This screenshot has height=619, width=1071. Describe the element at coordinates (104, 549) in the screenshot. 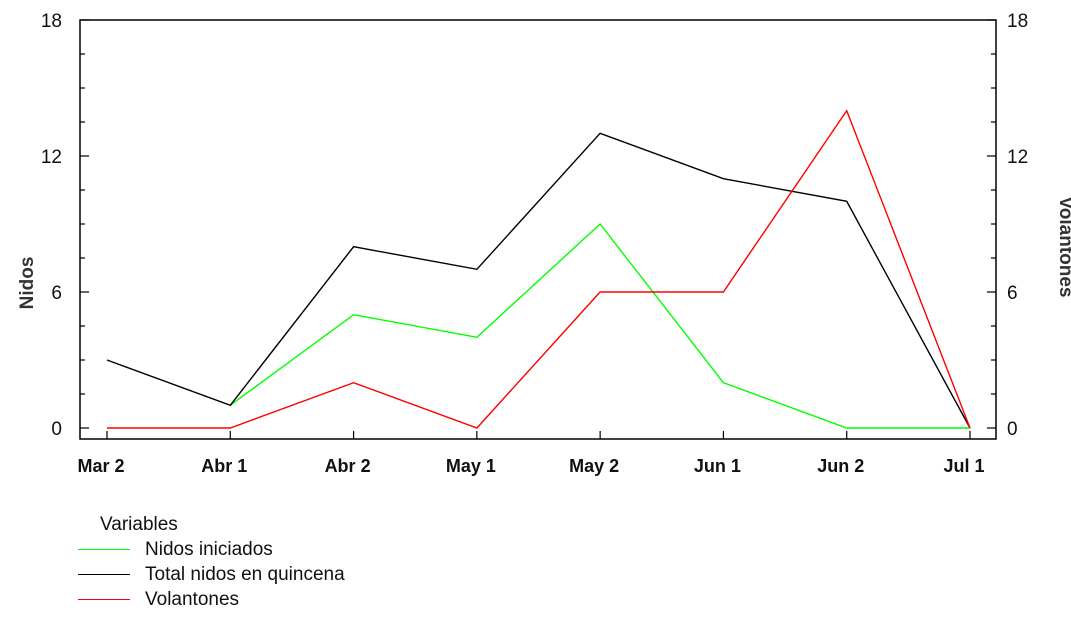

I see `legend-swatch-nidos-iniciados` at that location.